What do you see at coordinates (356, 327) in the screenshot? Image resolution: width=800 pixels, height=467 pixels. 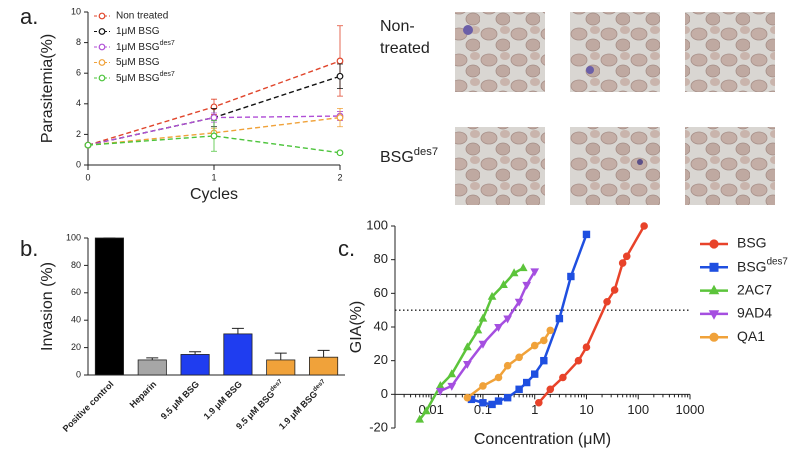 I see `y-axis-label: GIA(%)` at bounding box center [356, 327].